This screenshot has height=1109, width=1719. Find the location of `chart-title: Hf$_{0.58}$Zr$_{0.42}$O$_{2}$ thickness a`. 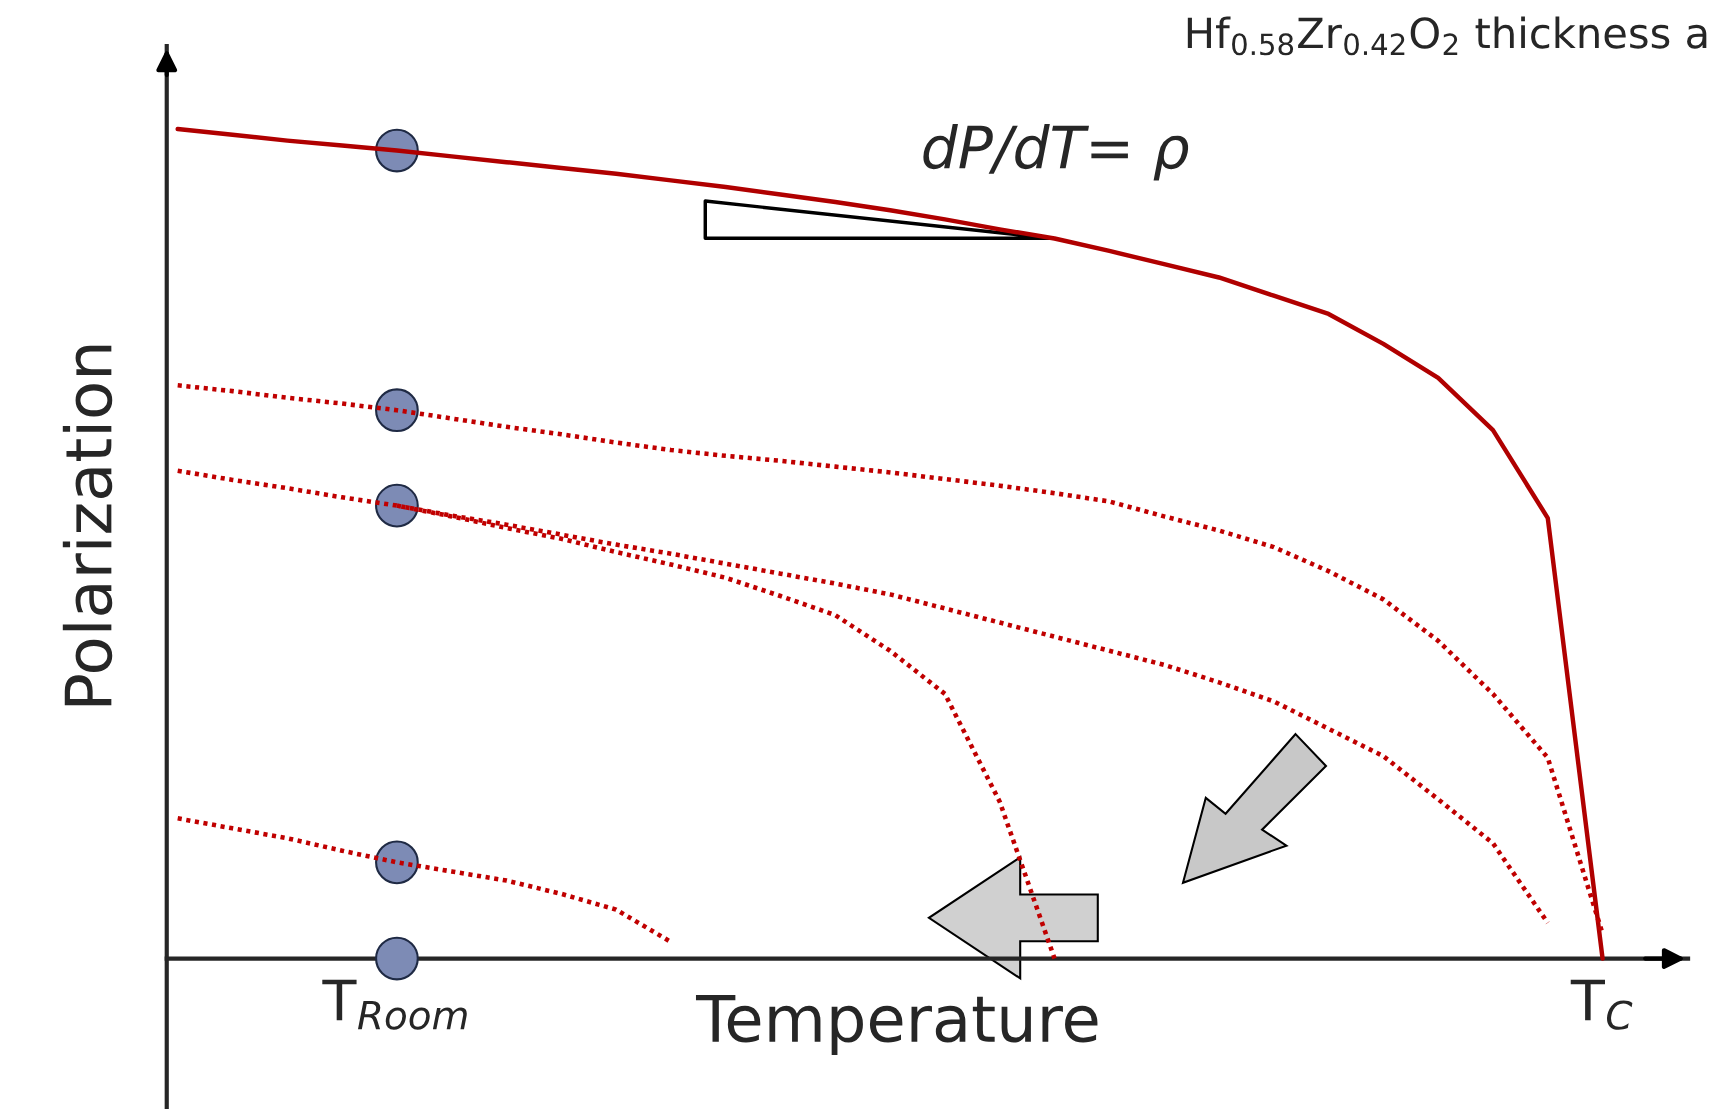

chart-title: Hf$_{0.58}$Zr$_{0.42}$O$_{2}$ thickness a is located at coordinates (1447, 36).